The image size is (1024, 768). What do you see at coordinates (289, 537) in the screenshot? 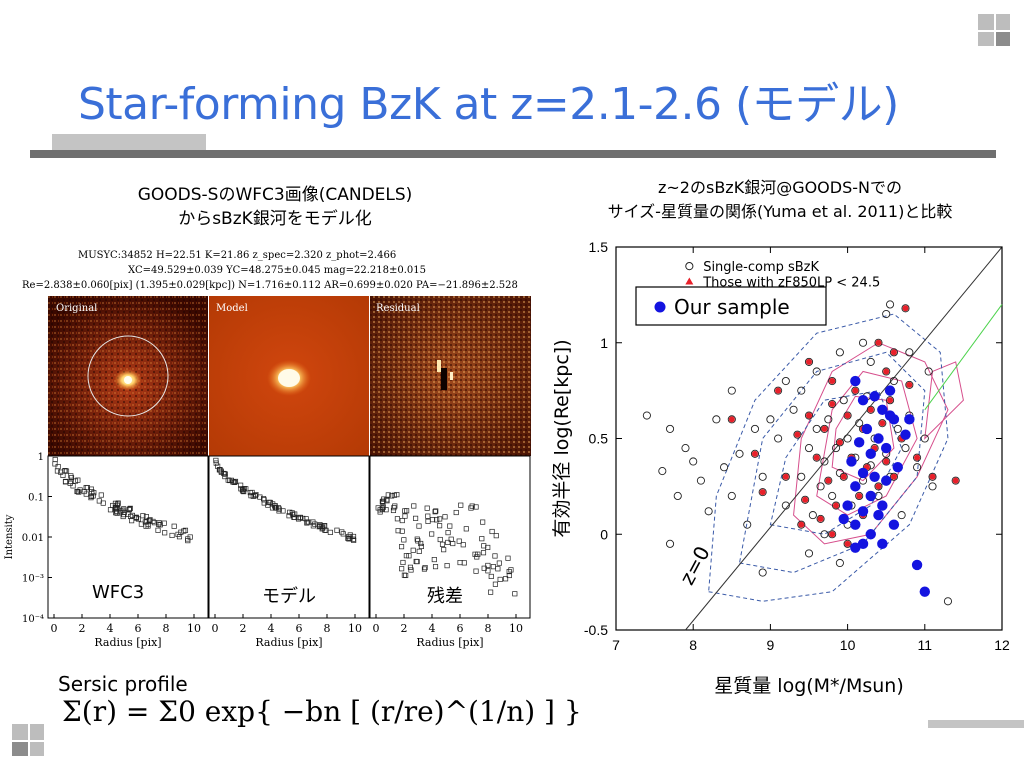
I see `profile-panel-frame` at bounding box center [289, 537].